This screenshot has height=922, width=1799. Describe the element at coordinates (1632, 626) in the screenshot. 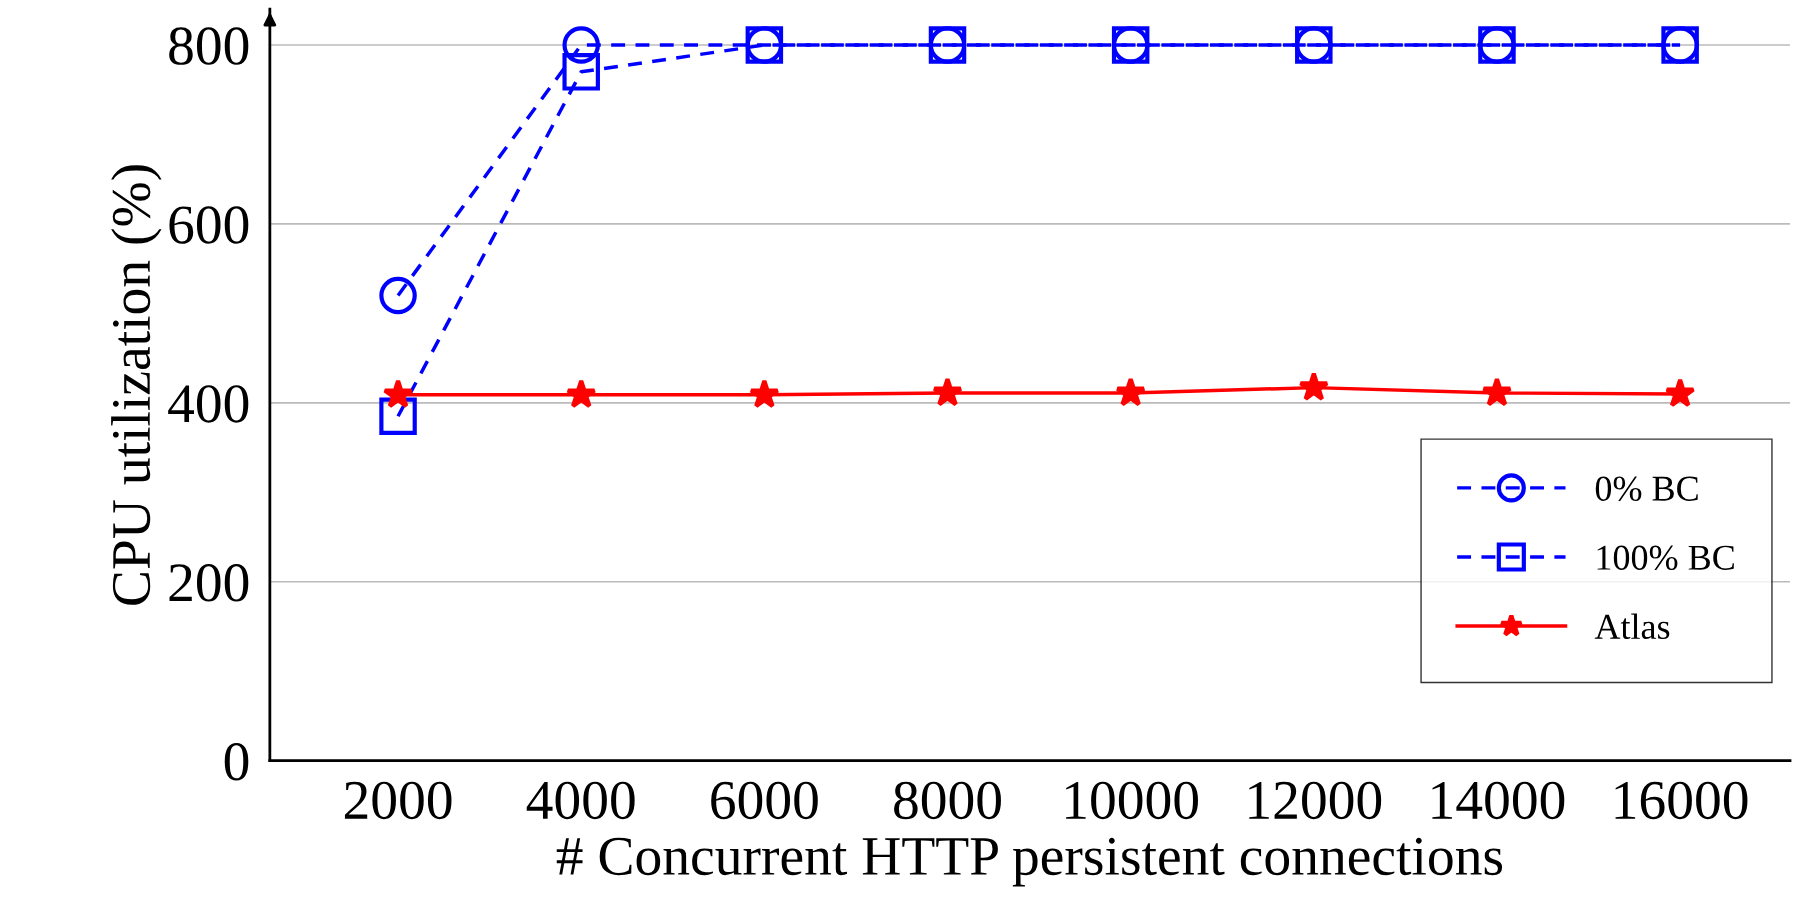

I see `legend-label: Atlas` at that location.